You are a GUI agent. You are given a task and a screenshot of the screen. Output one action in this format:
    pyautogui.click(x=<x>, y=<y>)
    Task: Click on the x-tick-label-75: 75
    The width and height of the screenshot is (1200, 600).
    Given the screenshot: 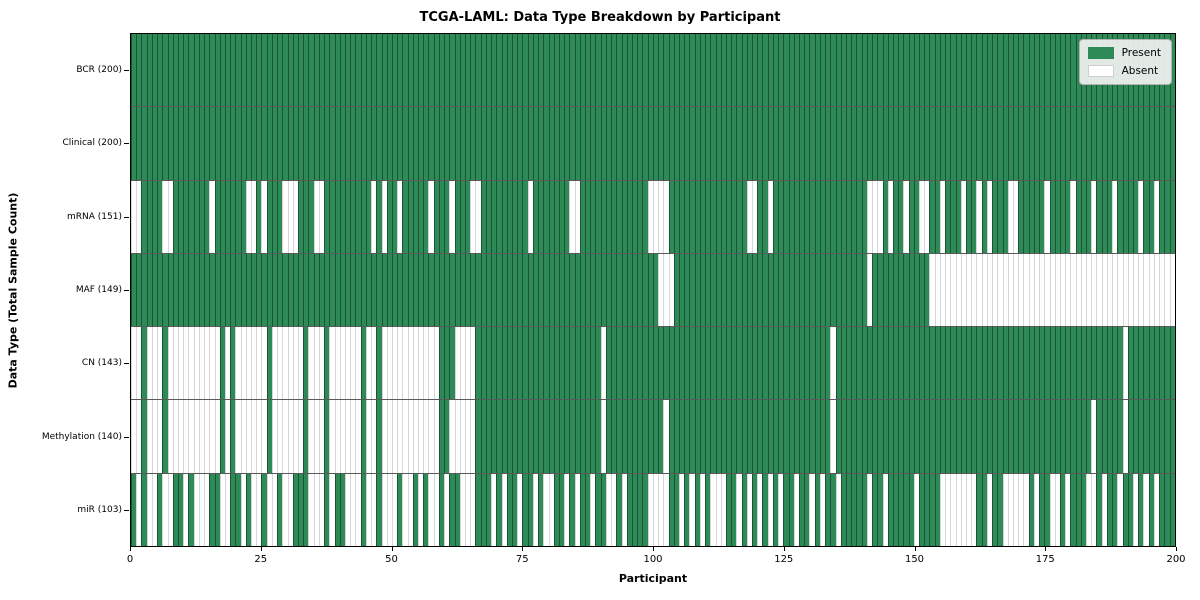 What is the action you would take?
    pyautogui.click(x=522, y=559)
    